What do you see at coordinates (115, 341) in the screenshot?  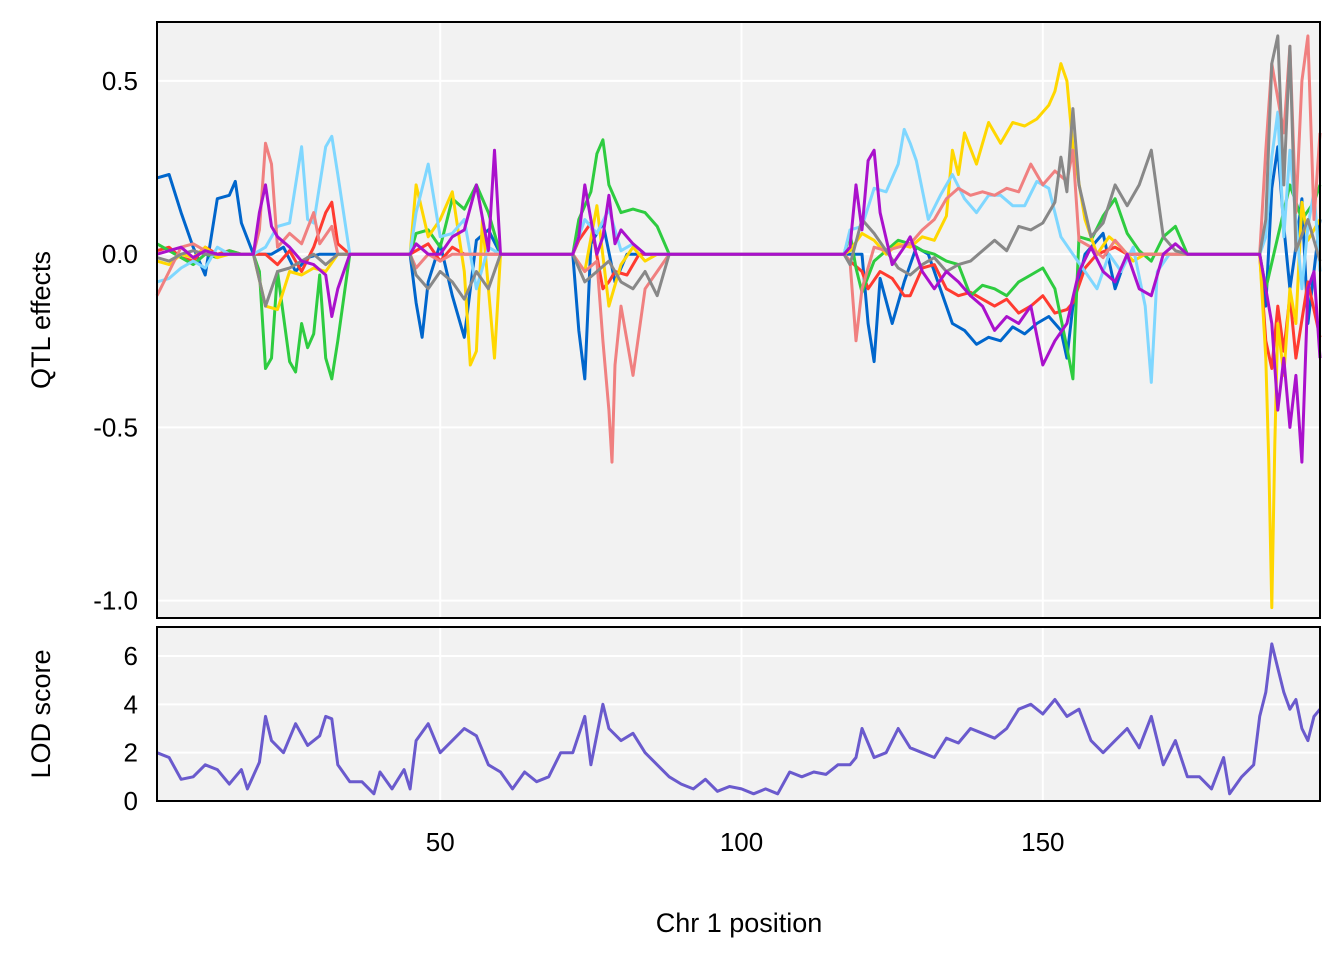 I see `effects-y-ticks: -1.0 -0.5 0.0 0.5` at bounding box center [115, 341].